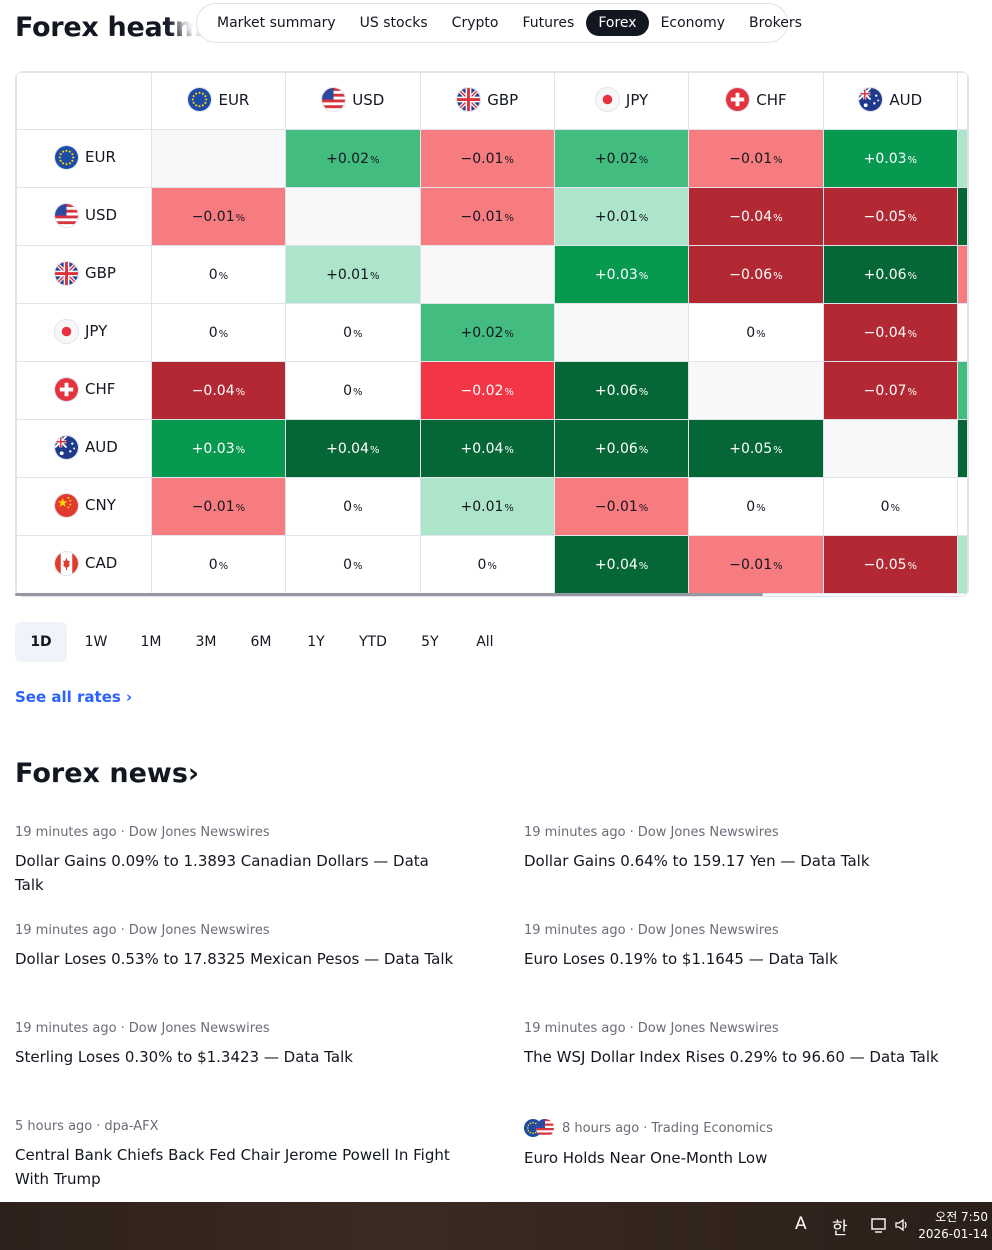  I want to click on forex-news-title: Forex news›, so click(107, 773).